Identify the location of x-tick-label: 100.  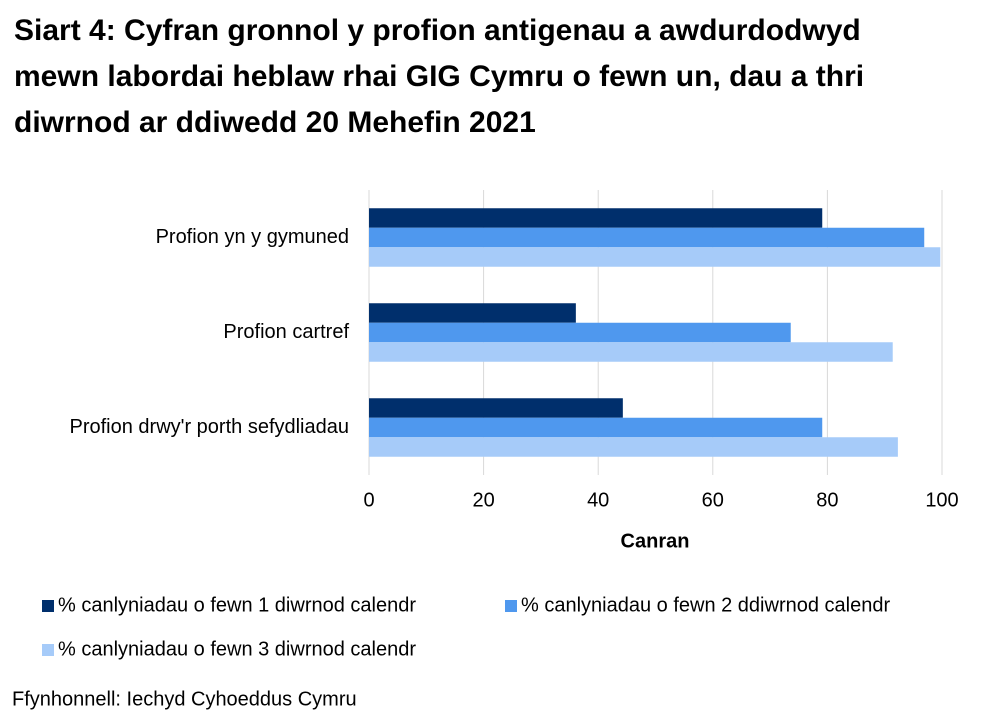
(941, 500).